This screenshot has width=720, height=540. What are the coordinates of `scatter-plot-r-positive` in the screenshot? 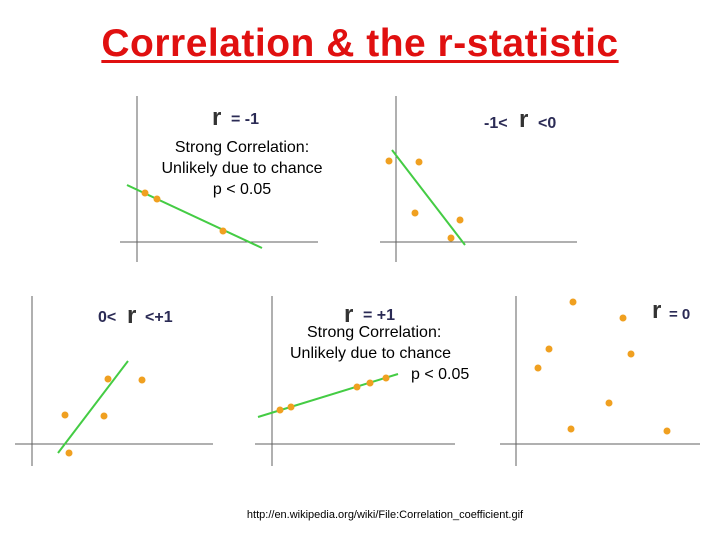 It's located at (114, 381).